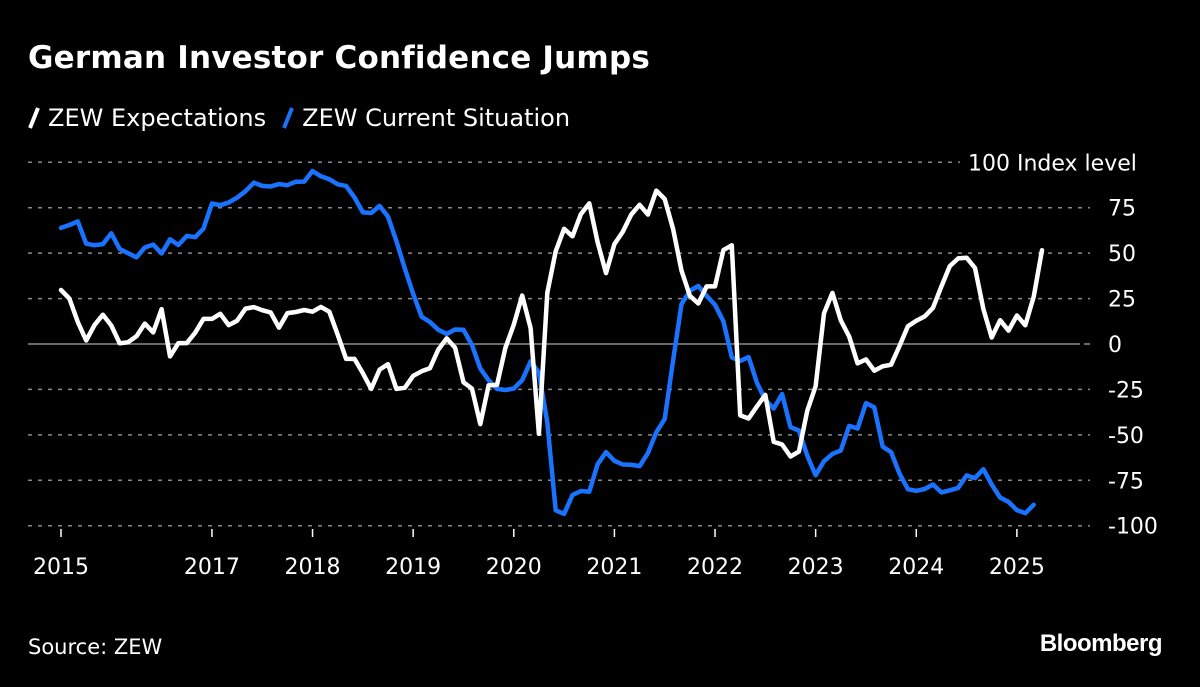 Image resolution: width=1200 pixels, height=687 pixels. Describe the element at coordinates (1122, 254) in the screenshot. I see `y-tick-label: 50` at that location.